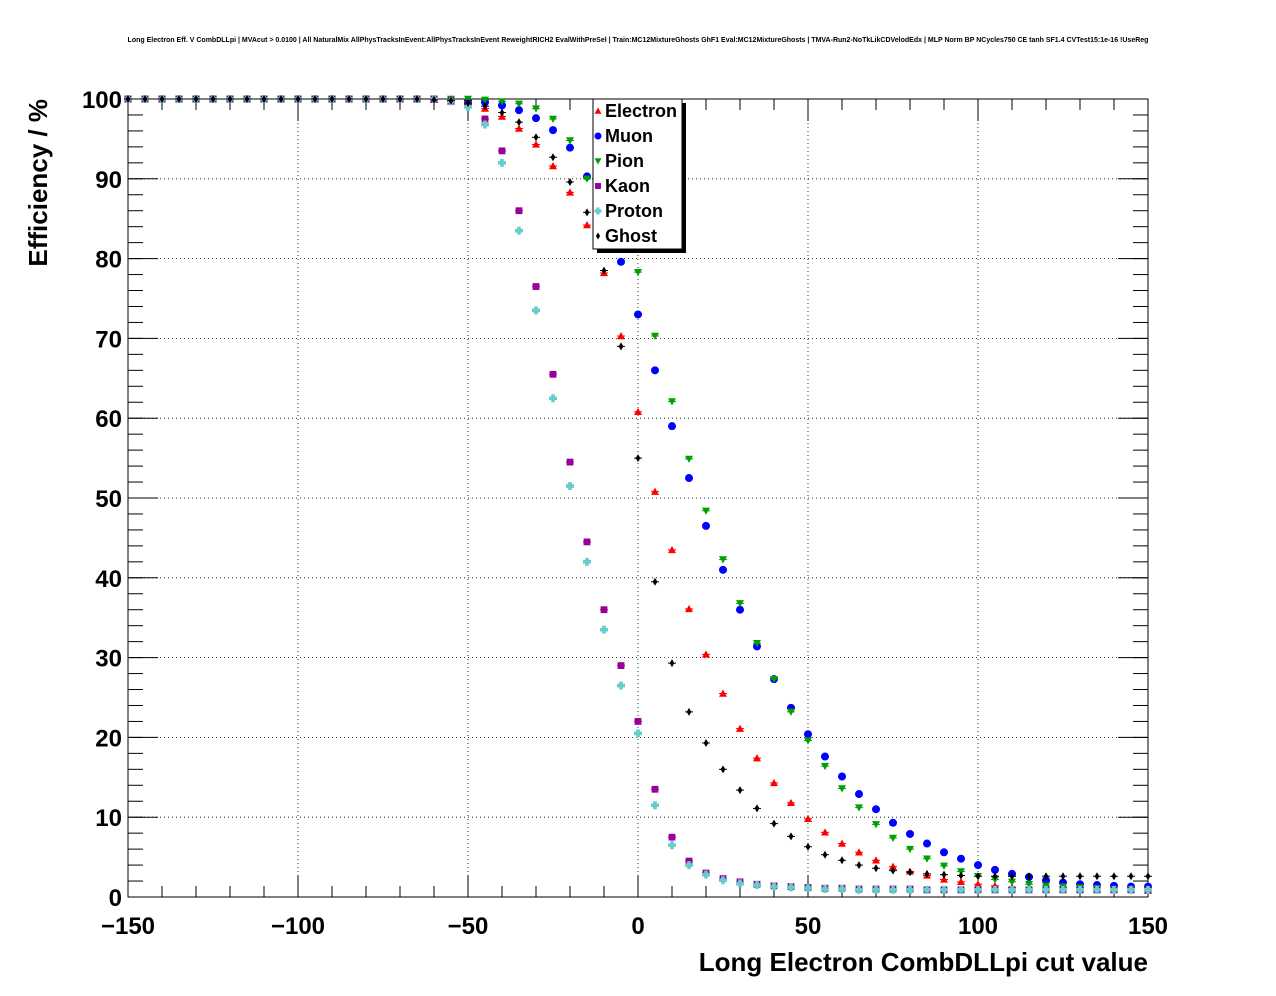 Image resolution: width=1276 pixels, height=996 pixels. I want to click on y-tick-label: 80, so click(108, 260).